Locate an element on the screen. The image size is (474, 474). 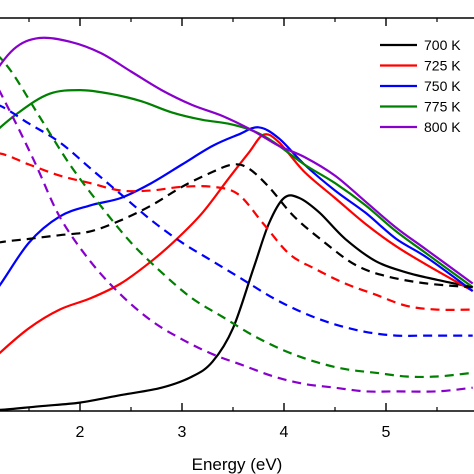
legend-label: 800 K is located at coordinates (442, 127).